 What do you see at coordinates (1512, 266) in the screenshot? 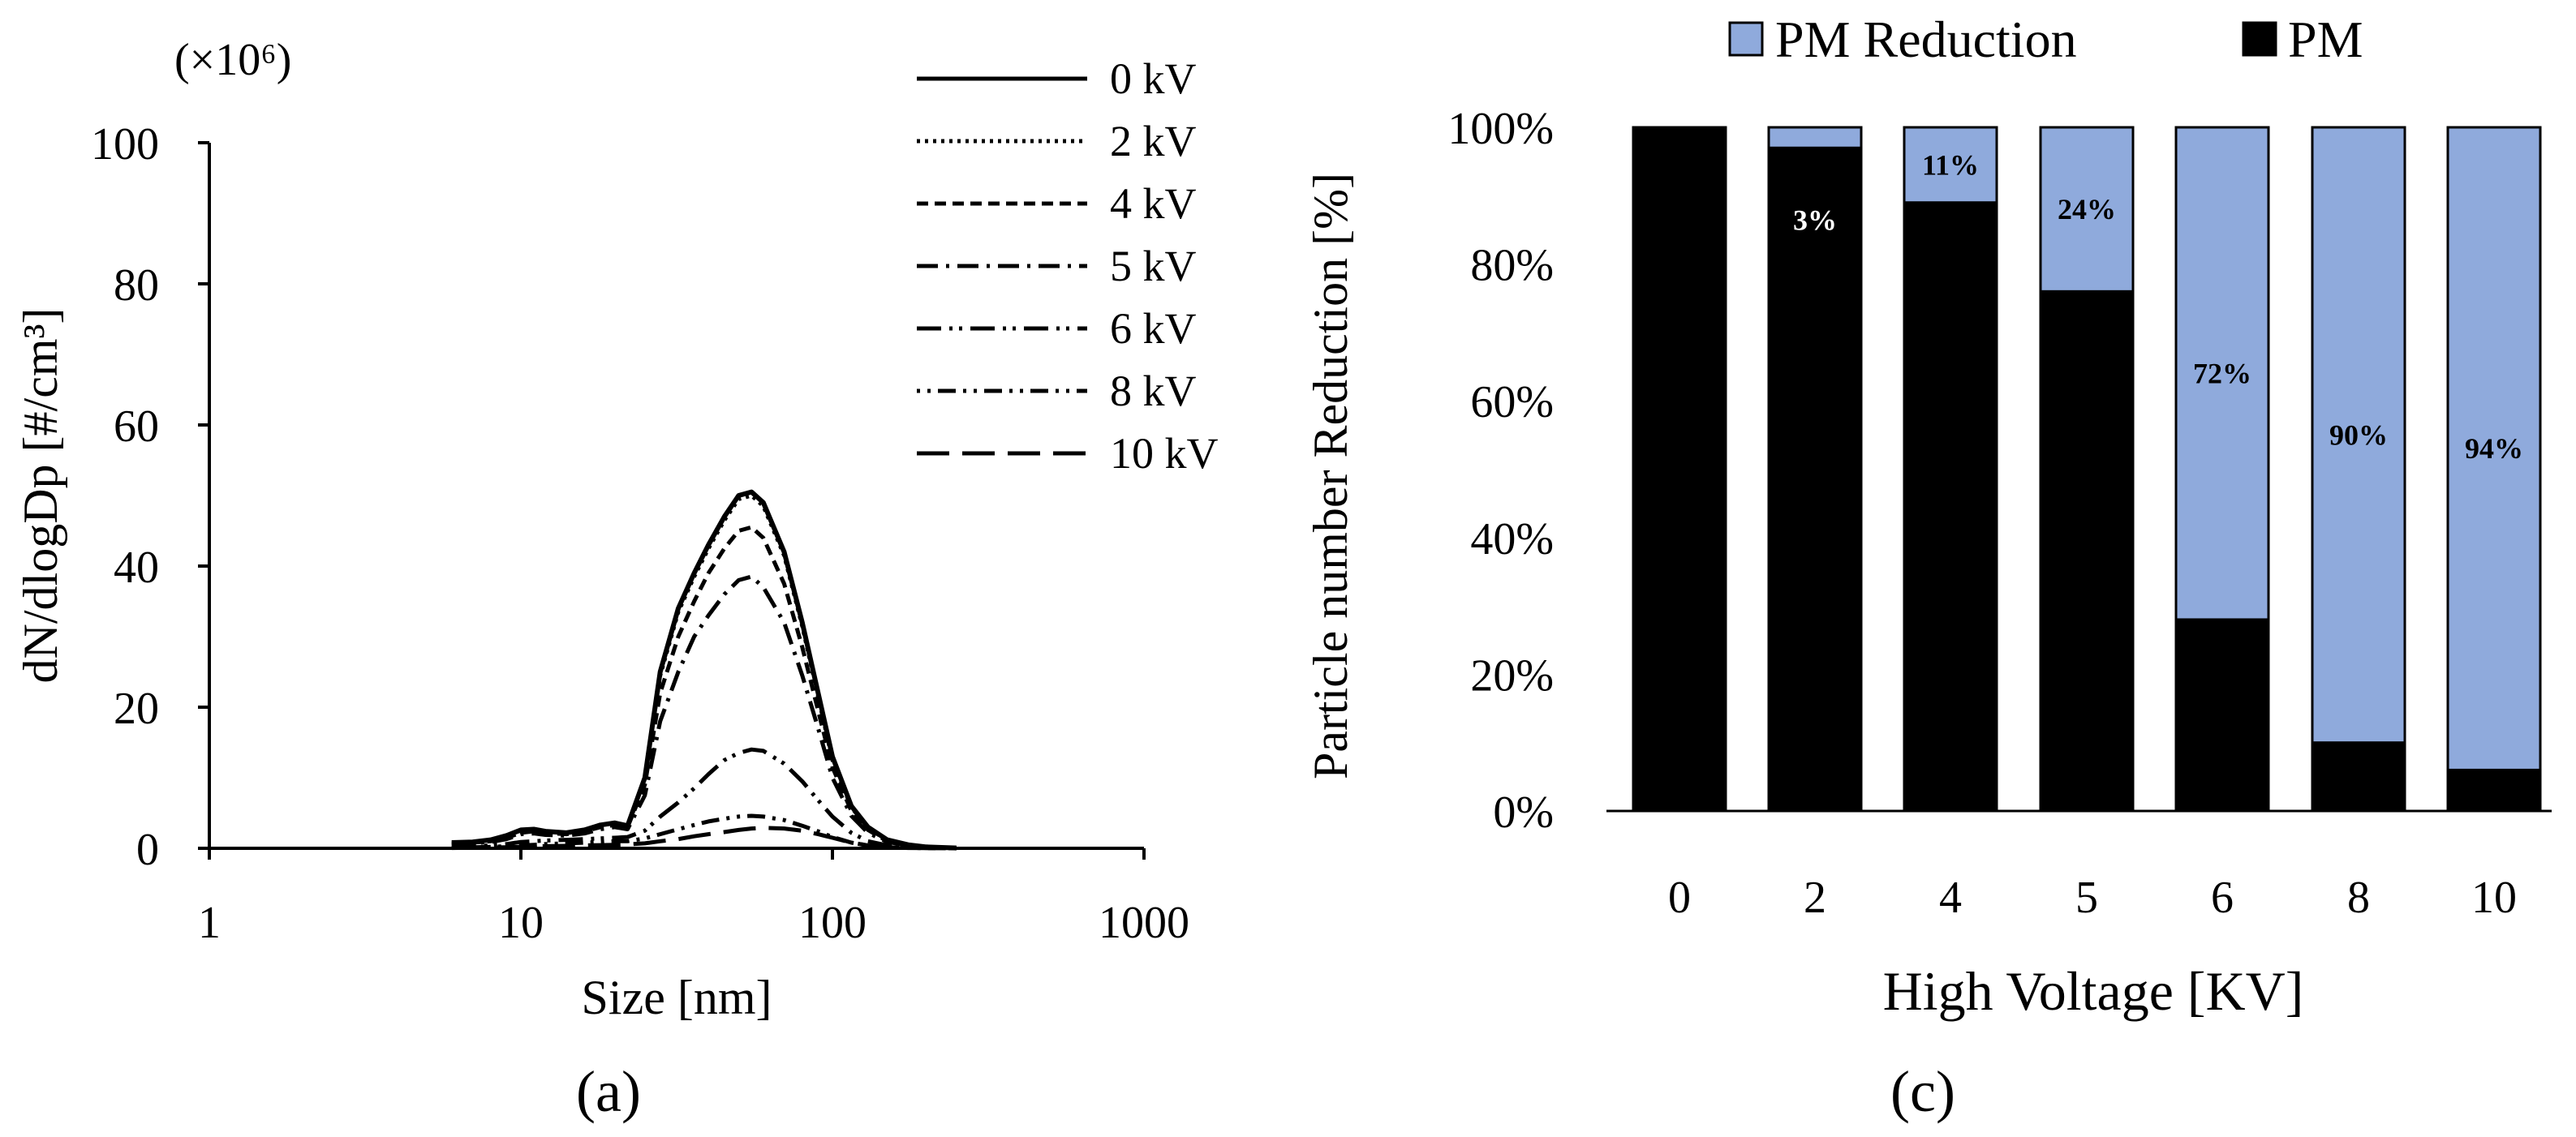
I see `y-tick-label: 80%` at bounding box center [1512, 266].